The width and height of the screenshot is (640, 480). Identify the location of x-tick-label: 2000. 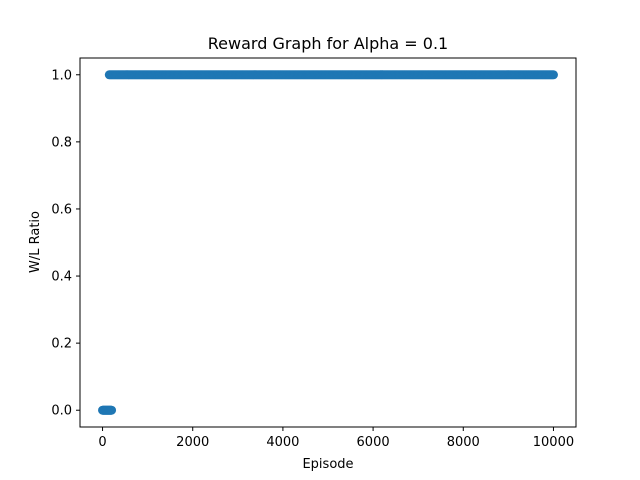
(192, 442).